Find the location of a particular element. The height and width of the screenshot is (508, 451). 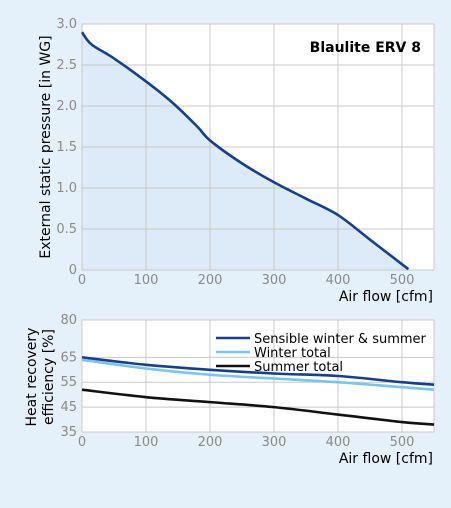

pressure-y-axis-label: External static pressure [in WG] is located at coordinates (46, 146).